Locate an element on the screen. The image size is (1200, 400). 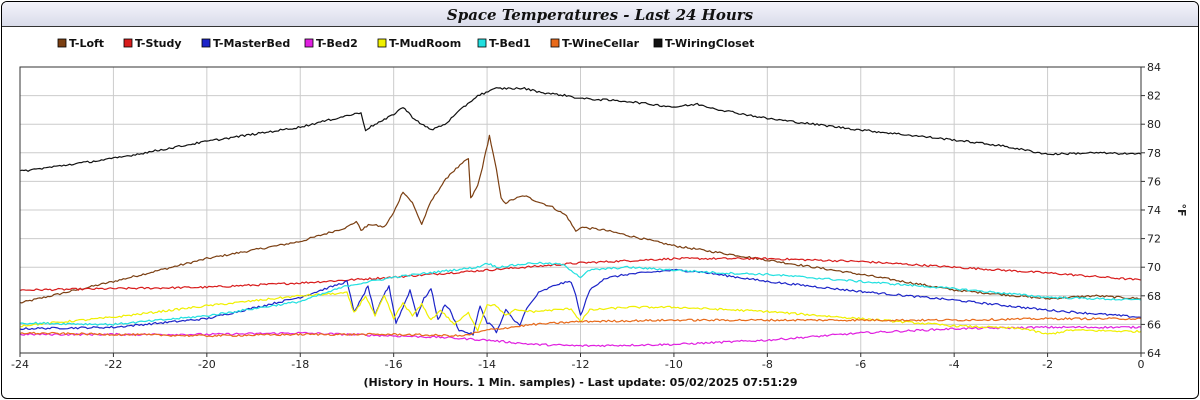
chart-title: Space Temperatures - Last 24 Hours is located at coordinates (600, 15).